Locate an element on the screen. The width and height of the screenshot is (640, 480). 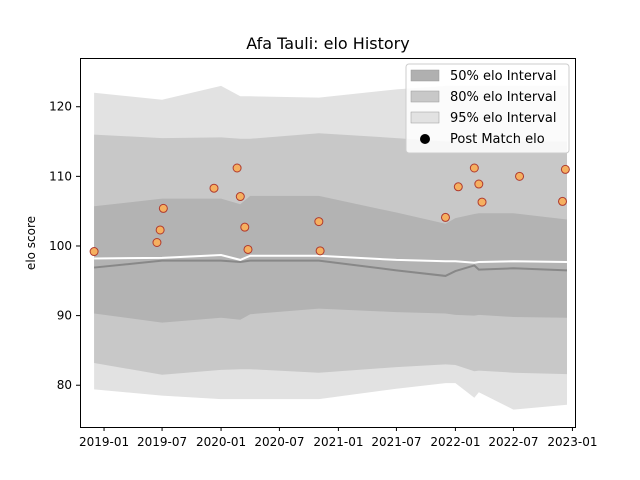
mean-line is located at coordinates (330, 259).